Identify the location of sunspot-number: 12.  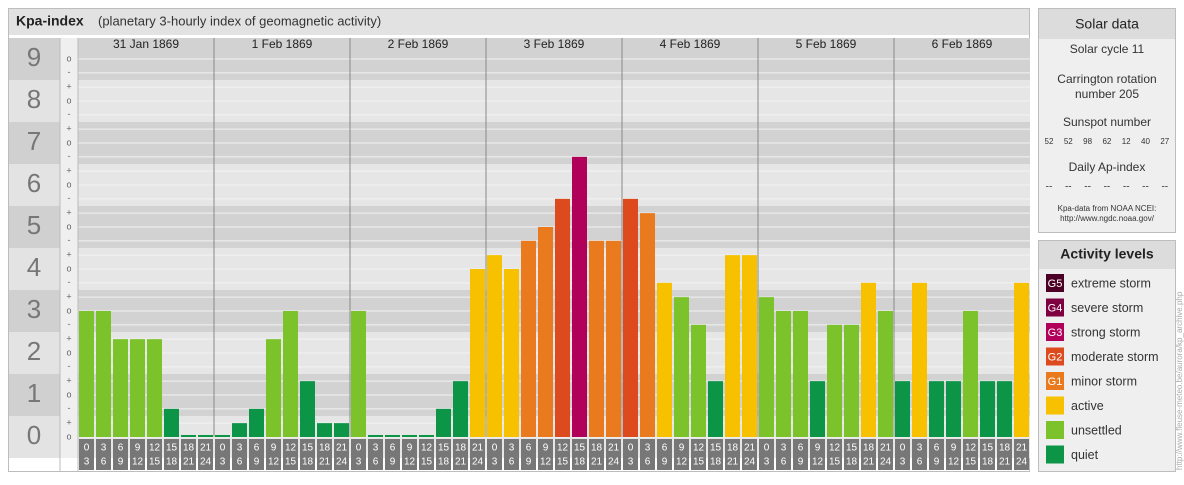
(1126, 141).